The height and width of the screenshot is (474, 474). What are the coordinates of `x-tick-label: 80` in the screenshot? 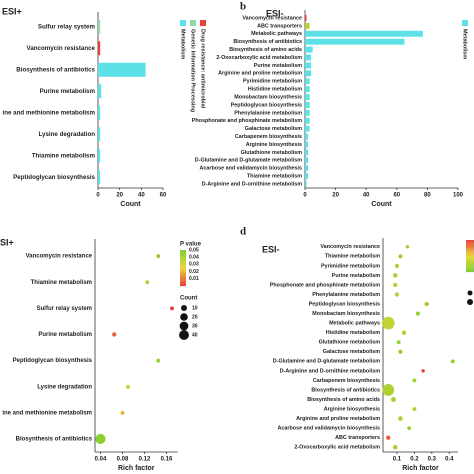 It's located at (427, 196).